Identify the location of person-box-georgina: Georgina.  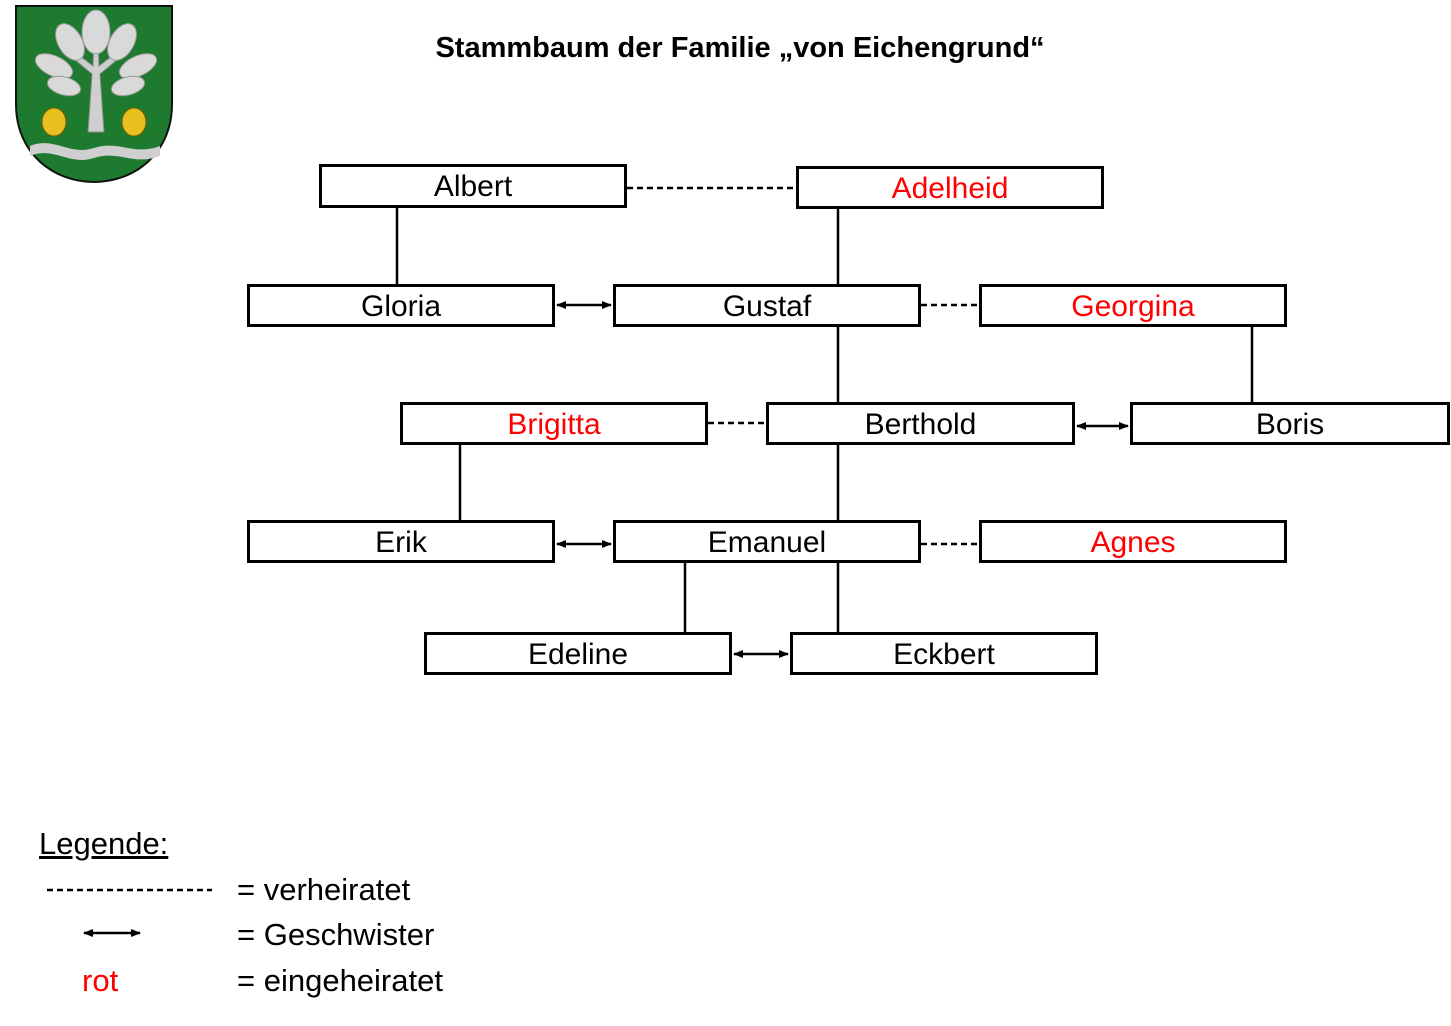
(1133, 305).